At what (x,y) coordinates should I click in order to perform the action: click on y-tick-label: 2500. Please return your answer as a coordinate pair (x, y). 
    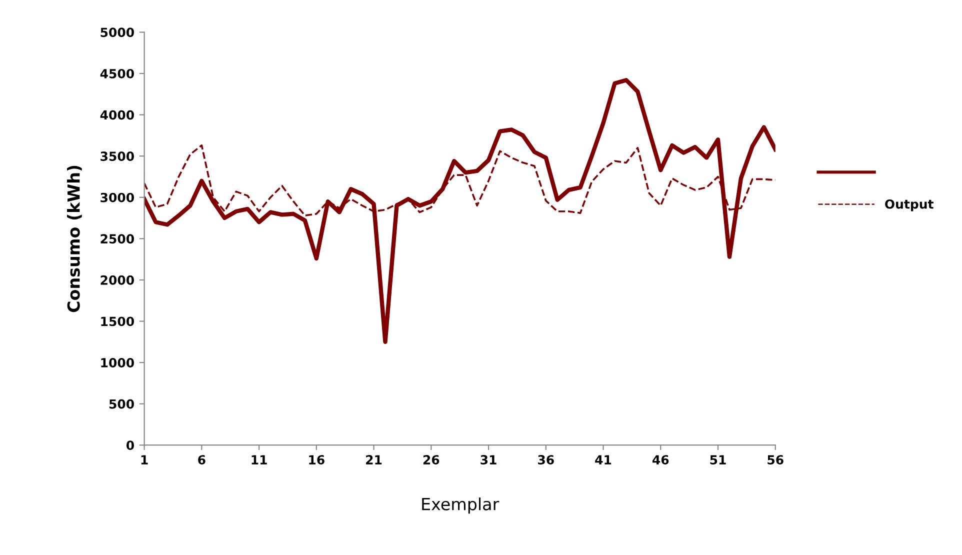
    Looking at the image, I should click on (117, 239).